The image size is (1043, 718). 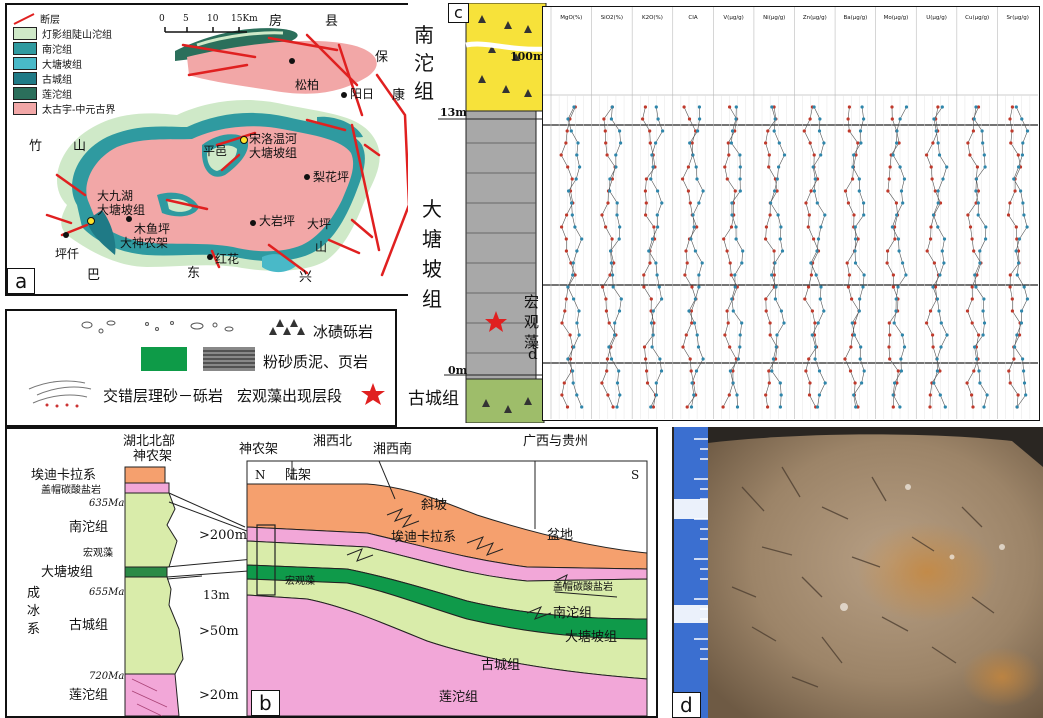 What do you see at coordinates (1020, 257) in the screenshot?
I see `profile-trace` at bounding box center [1020, 257].